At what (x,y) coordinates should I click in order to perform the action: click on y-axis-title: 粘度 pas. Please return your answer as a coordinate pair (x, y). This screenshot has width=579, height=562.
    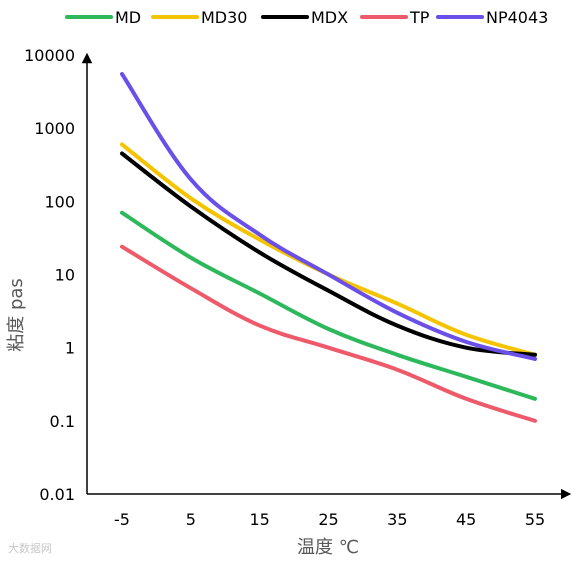
    Looking at the image, I should click on (16, 315).